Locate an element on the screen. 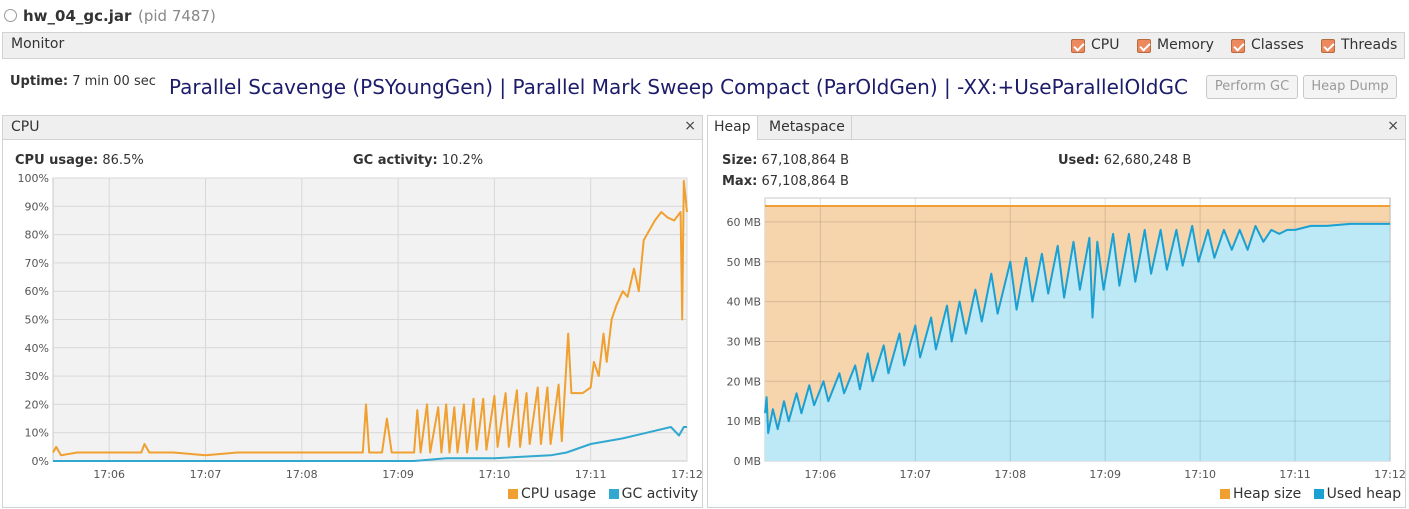  heap-max-stat: Max: 67,108,864 B is located at coordinates (785, 181).